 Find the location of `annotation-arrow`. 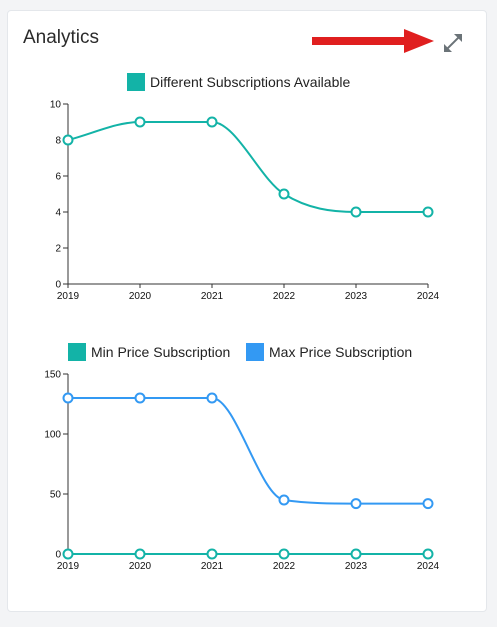

annotation-arrow is located at coordinates (373, 41).